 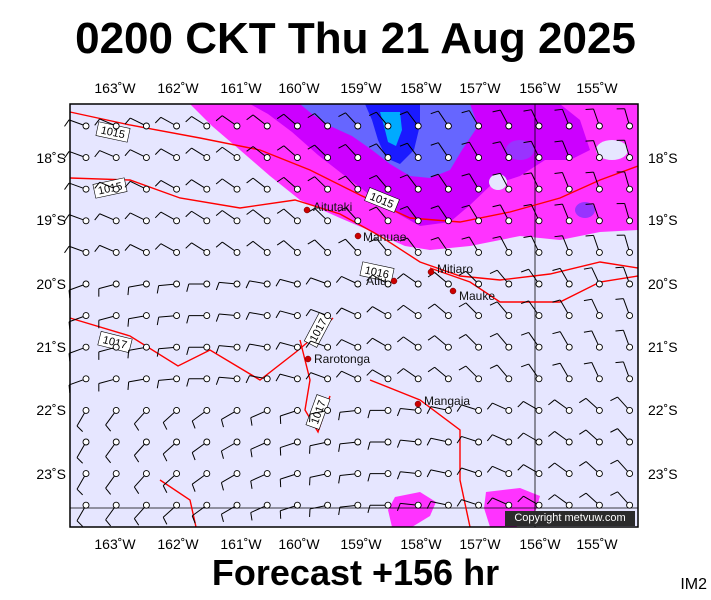 I want to click on lon-tick-bottom: 160˚W, so click(x=299, y=544).